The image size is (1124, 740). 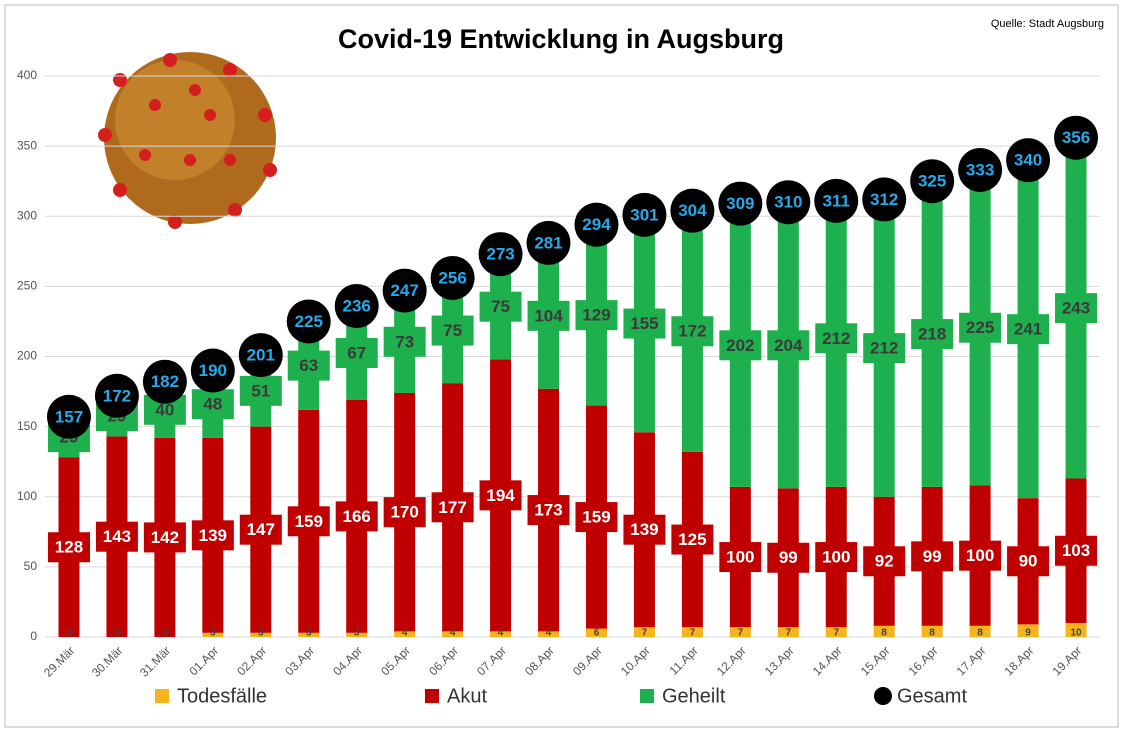 I want to click on data-label: 356, so click(x=1076, y=137).